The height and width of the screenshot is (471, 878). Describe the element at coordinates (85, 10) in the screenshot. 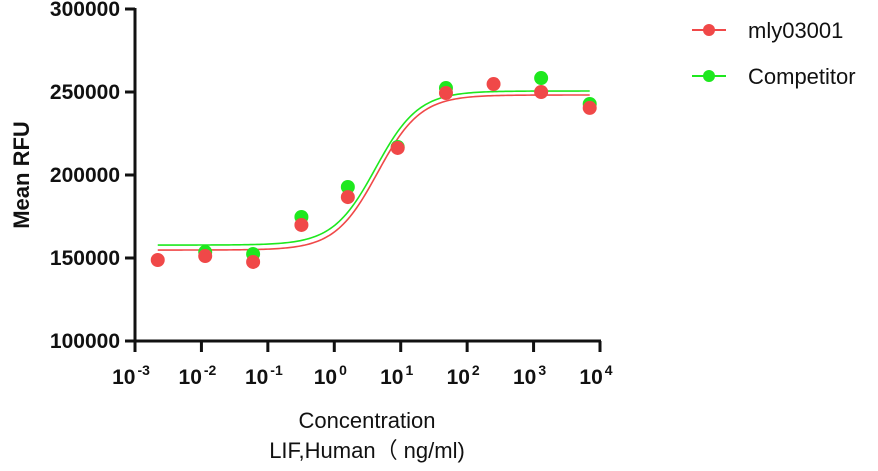

I see `y-tick-label: 300000` at that location.